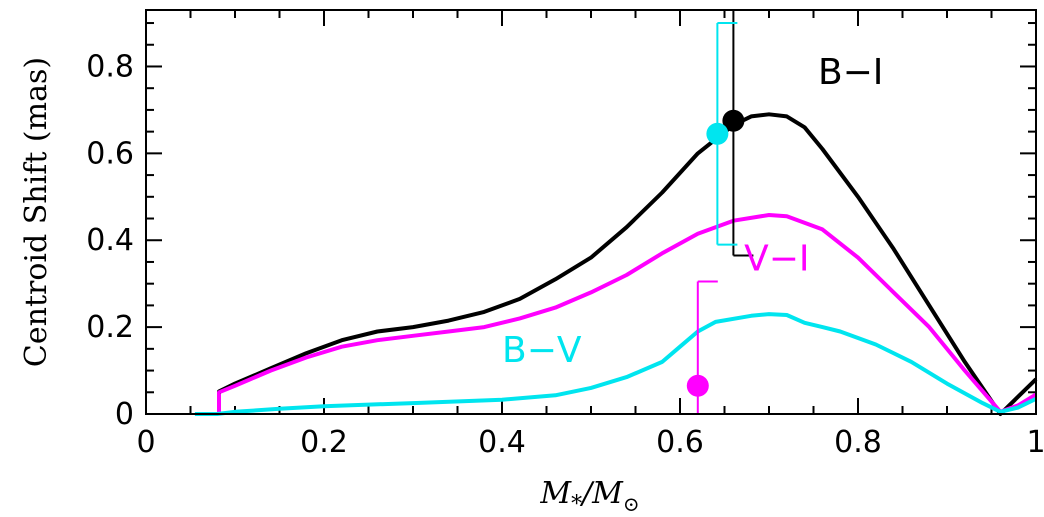 This screenshot has height=517, width=1044. Describe the element at coordinates (110, 153) in the screenshot. I see `y-tick-label: 0.6` at that location.